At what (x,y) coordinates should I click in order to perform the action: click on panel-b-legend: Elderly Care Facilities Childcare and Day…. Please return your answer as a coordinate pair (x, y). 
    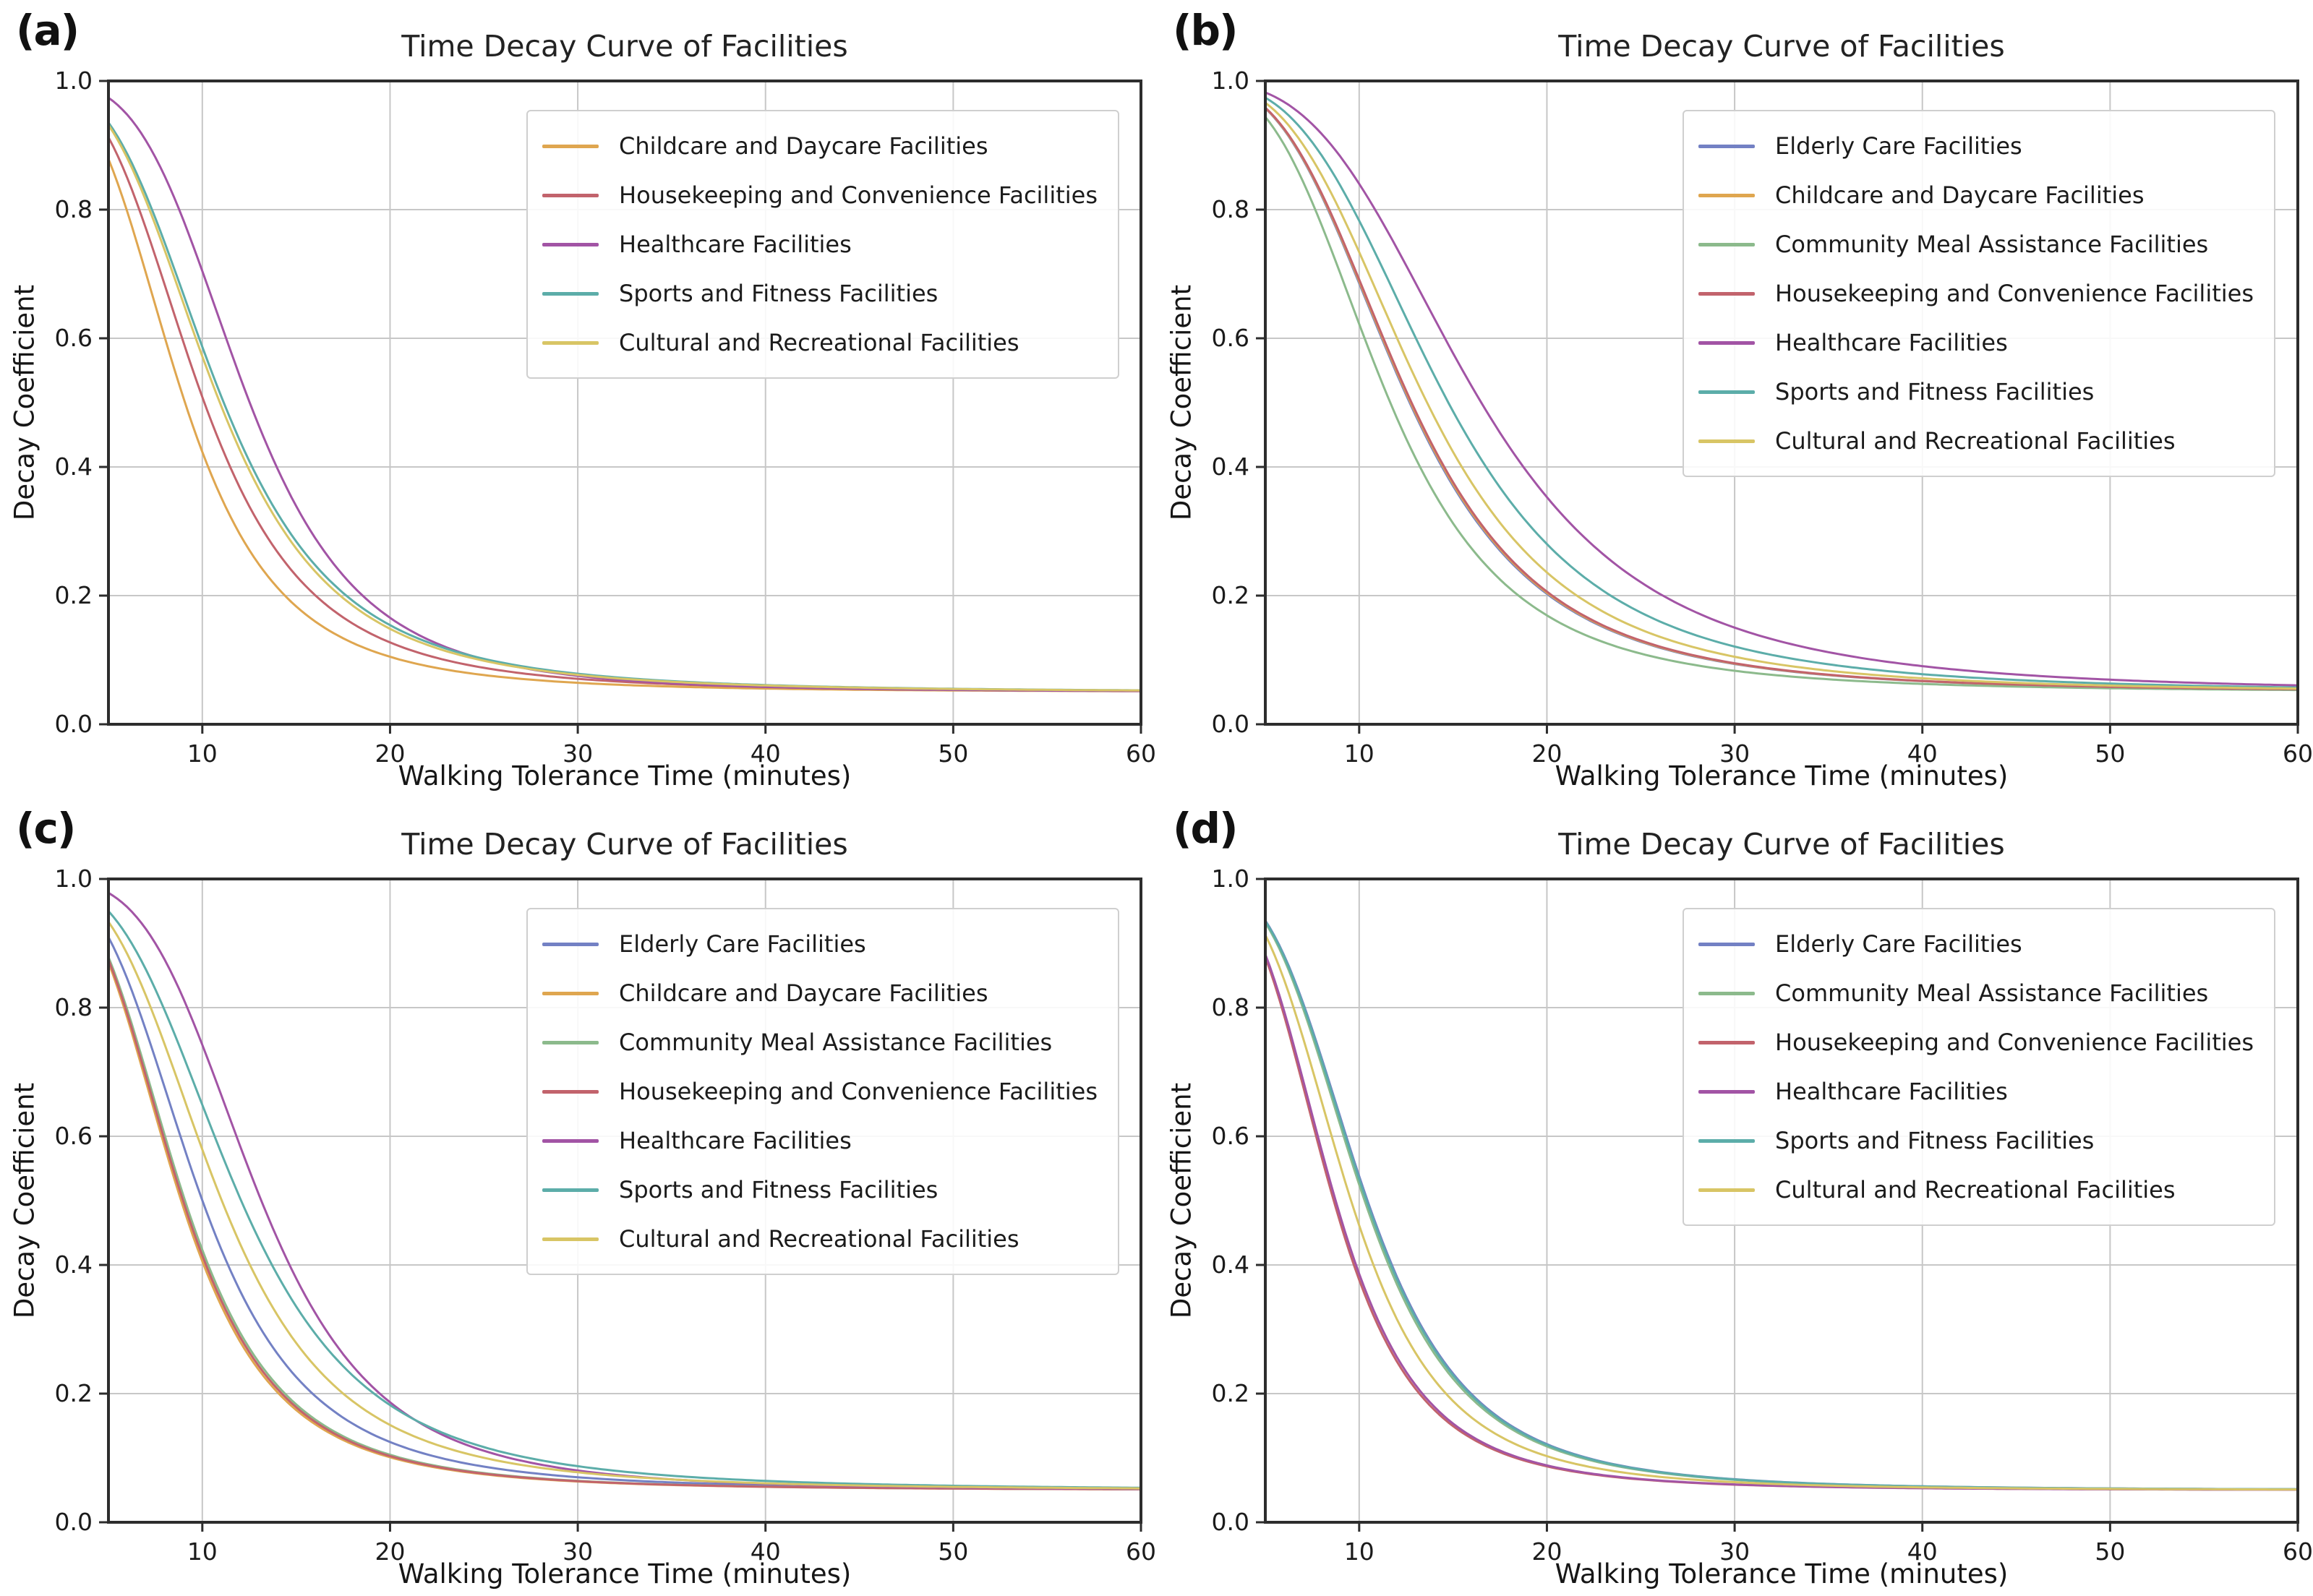
    Looking at the image, I should click on (1979, 293).